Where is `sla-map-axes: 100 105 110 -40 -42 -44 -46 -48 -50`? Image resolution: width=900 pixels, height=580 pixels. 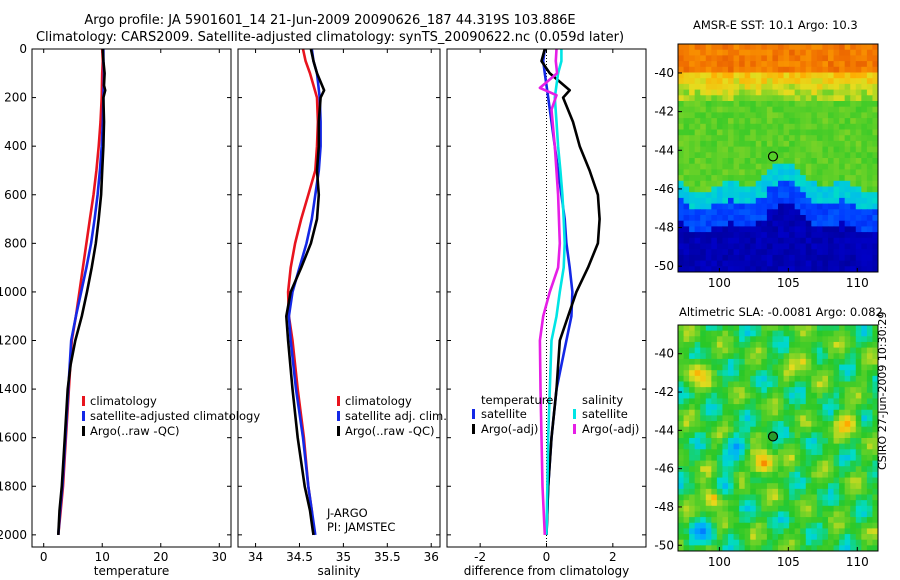
sla-map-axes: 100 105 110 -40 -42 -44 -46 -48 -50 is located at coordinates (766, 446).